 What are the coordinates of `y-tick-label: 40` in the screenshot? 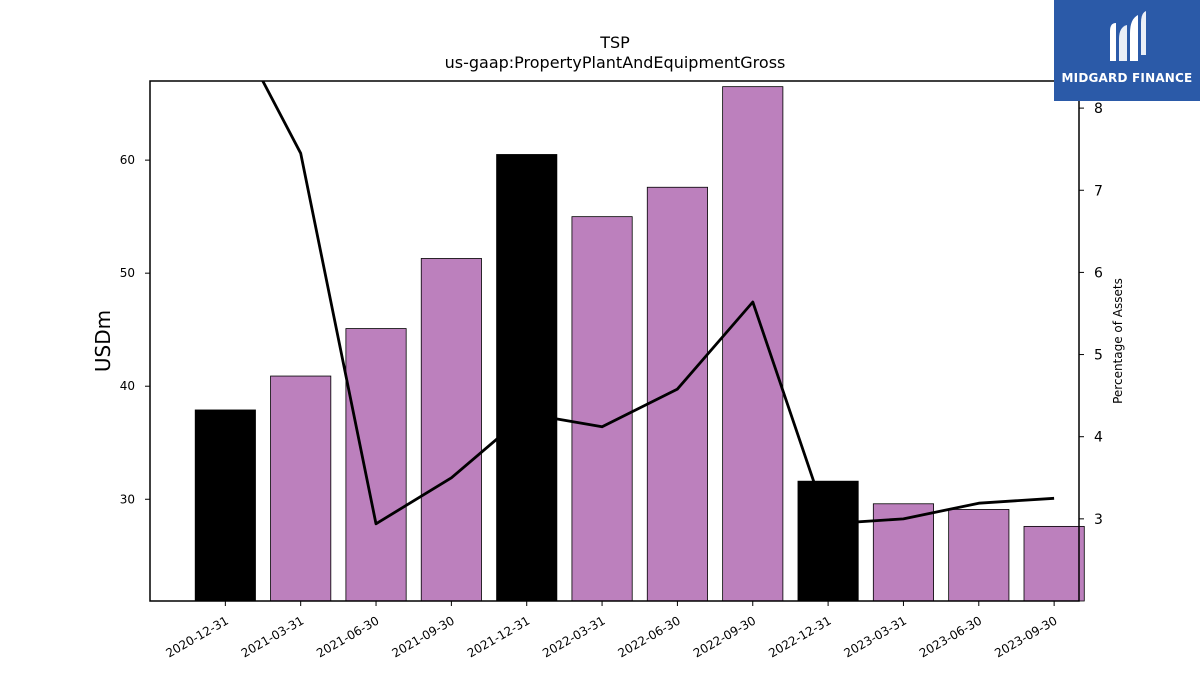 It's located at (127, 386).